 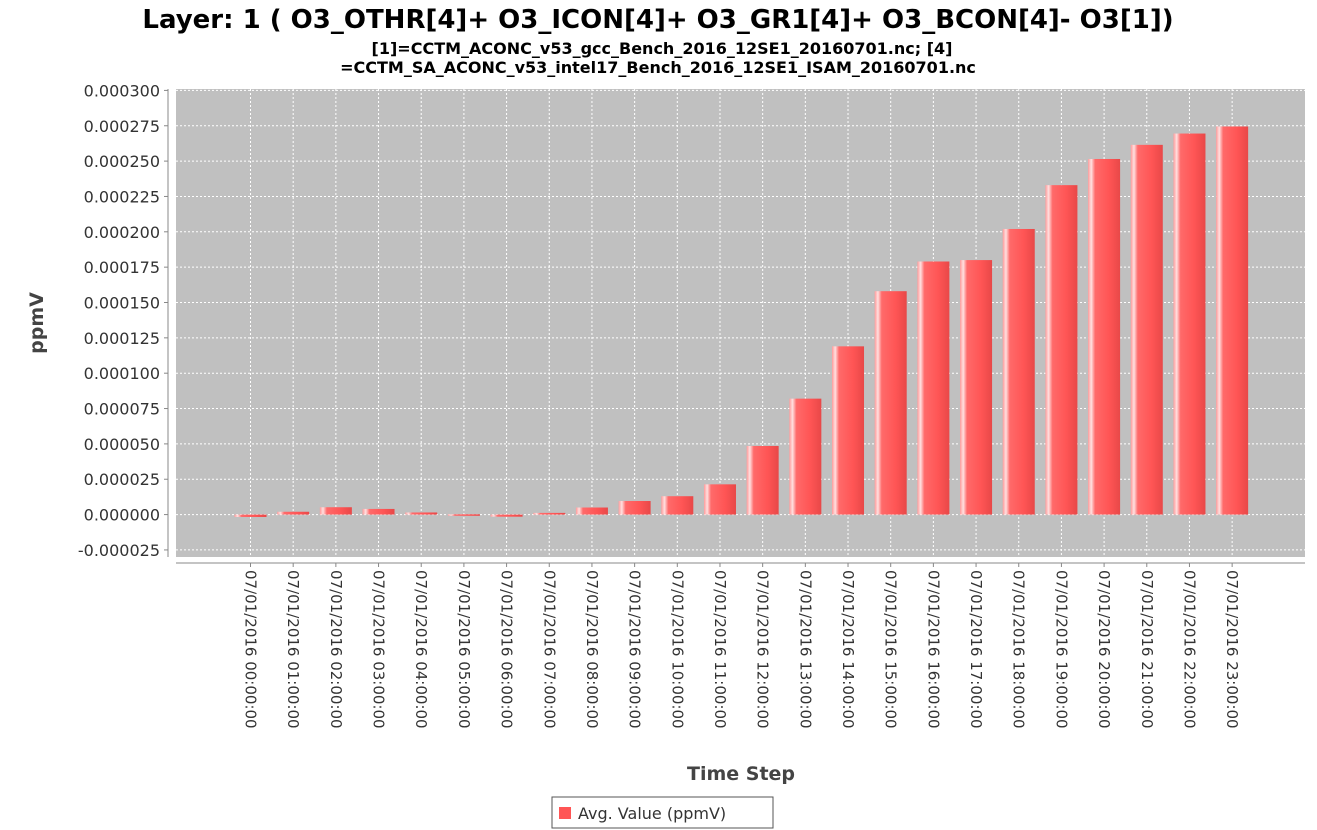 I want to click on x-tick-label: 07/01/2016 19:00:00, so click(x=1061, y=649).